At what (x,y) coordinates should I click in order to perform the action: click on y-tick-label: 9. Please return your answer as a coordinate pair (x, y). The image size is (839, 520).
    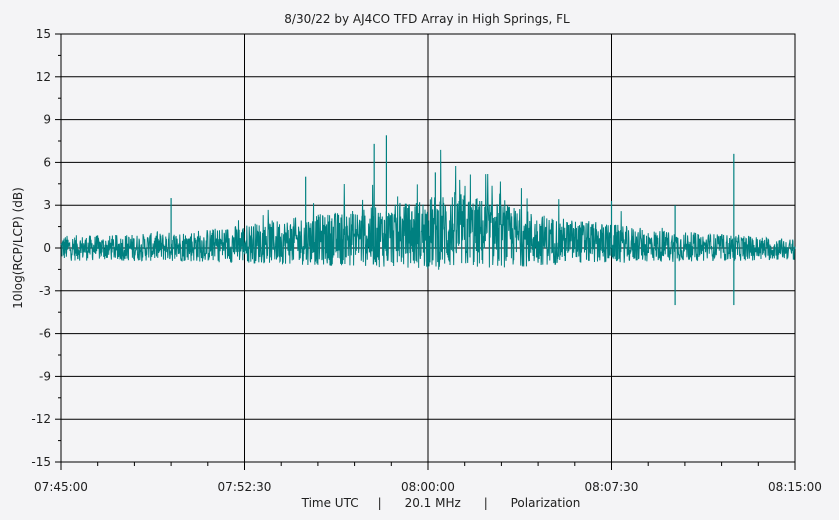
    Looking at the image, I should click on (47, 120).